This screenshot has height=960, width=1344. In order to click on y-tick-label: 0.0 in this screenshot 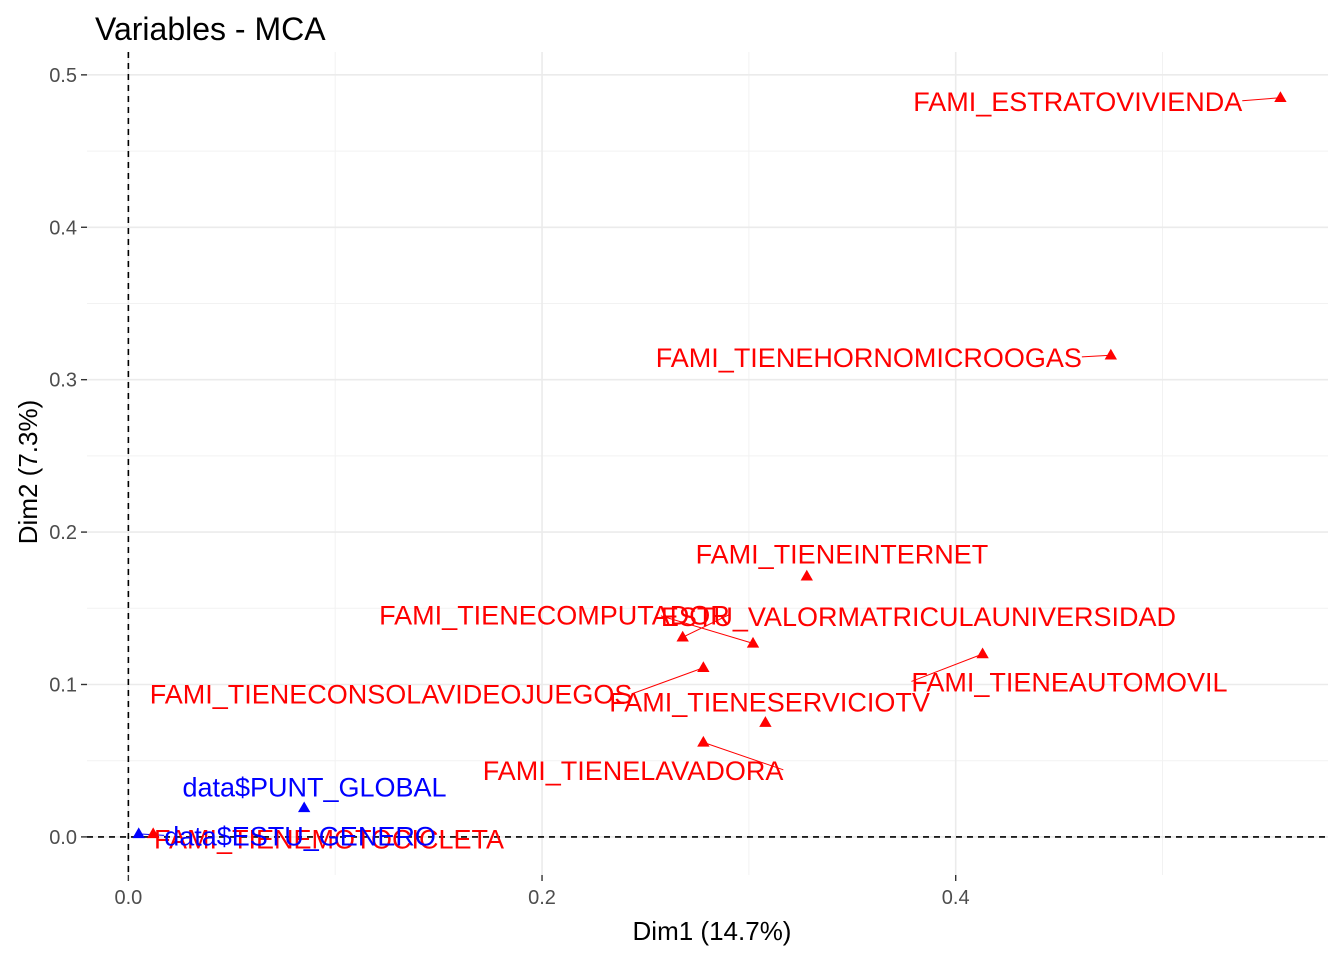, I will do `click(63, 838)`.